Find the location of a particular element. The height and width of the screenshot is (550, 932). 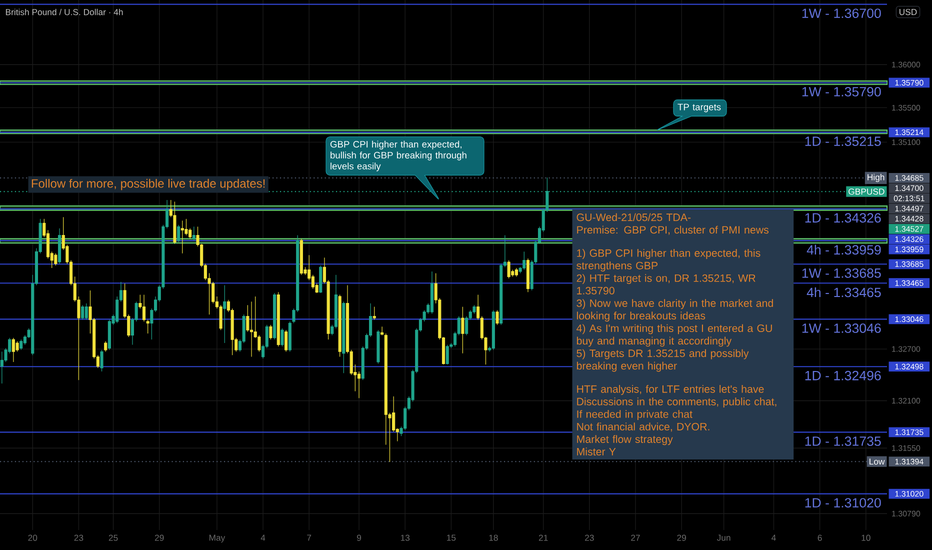

y-tick-label: 1.36000 is located at coordinates (906, 65).